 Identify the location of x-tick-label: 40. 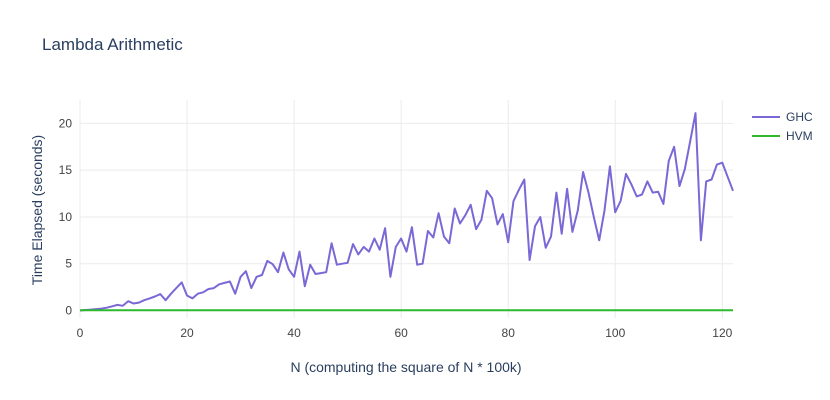
(294, 333).